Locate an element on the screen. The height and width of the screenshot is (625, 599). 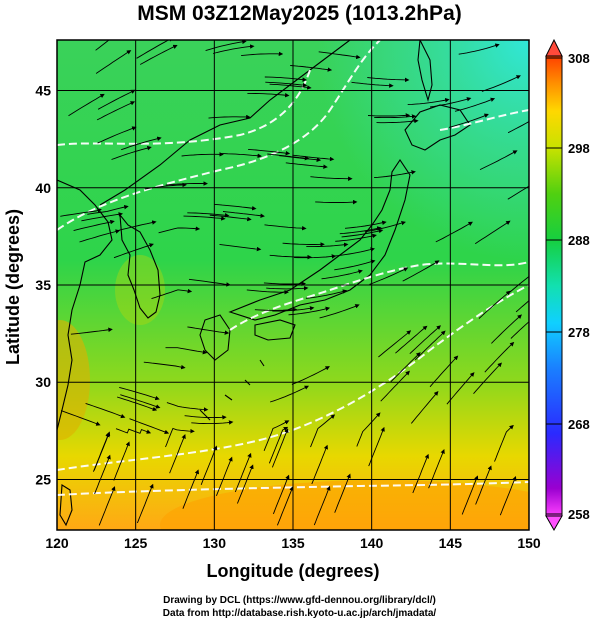
colorbar-tick-label: 268 is located at coordinates (579, 424).